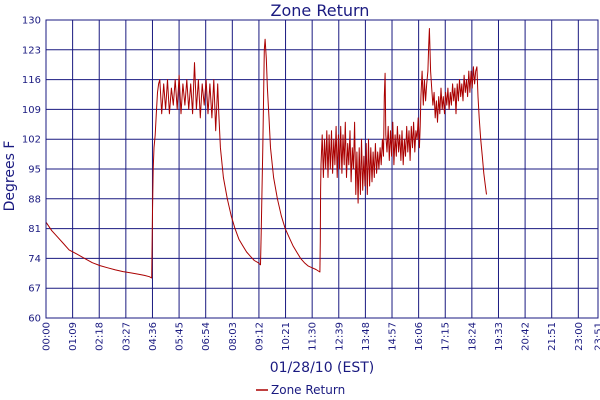 This screenshot has height=400, width=600. What do you see at coordinates (308, 390) in the screenshot?
I see `legend-label: Zone Return` at bounding box center [308, 390].